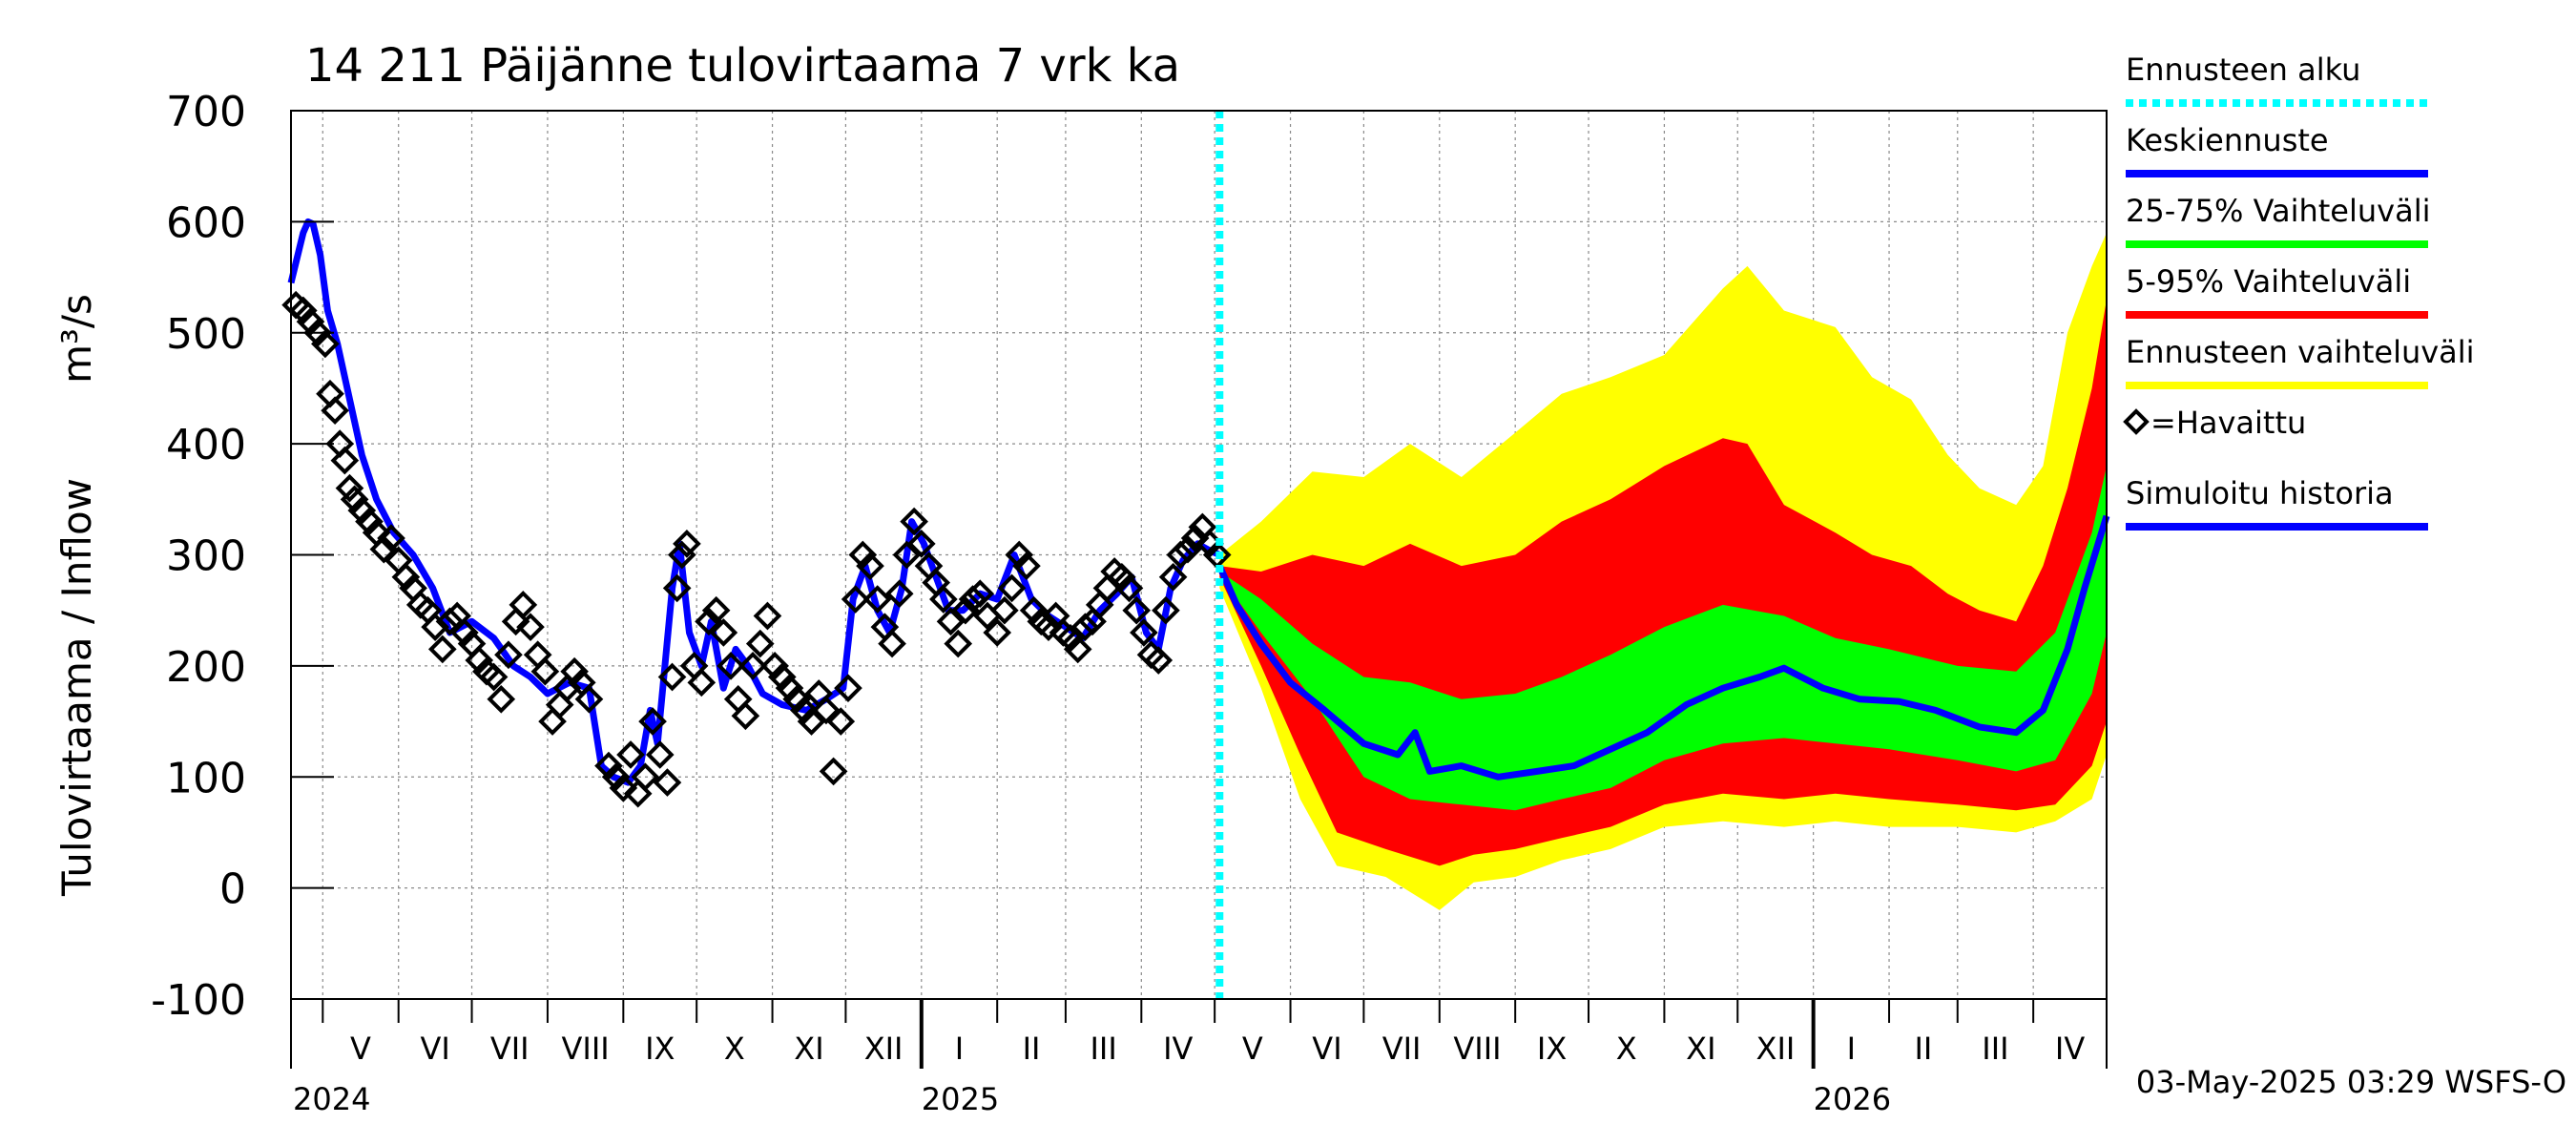 Image resolution: width=2576 pixels, height=1145 pixels. I want to click on legend-label: Ennusteen vaihteluväli, so click(2300, 352).